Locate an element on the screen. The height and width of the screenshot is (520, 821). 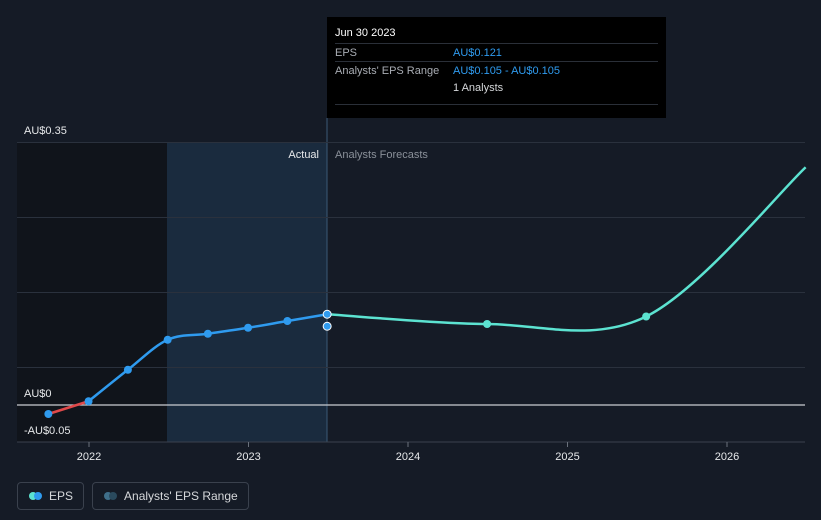
legend-eps-dot-actual is located at coordinates (38, 496).